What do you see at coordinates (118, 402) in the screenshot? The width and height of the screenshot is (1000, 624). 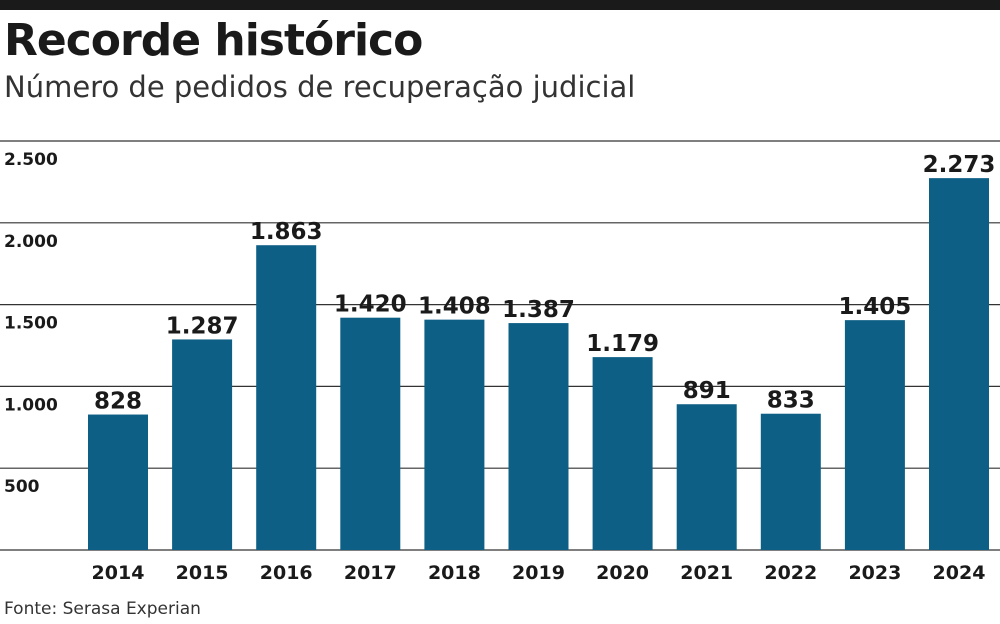 I see `data-label: 828` at bounding box center [118, 402].